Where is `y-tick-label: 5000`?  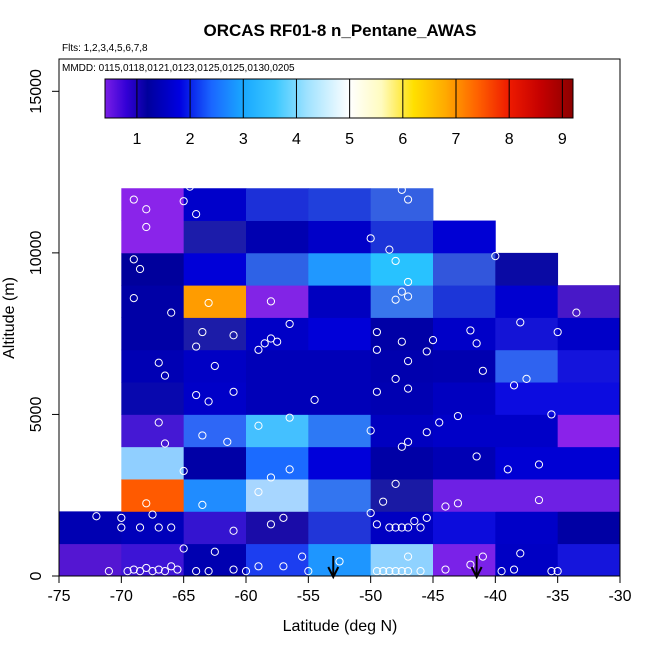 y-tick-label: 5000 is located at coordinates (36, 415).